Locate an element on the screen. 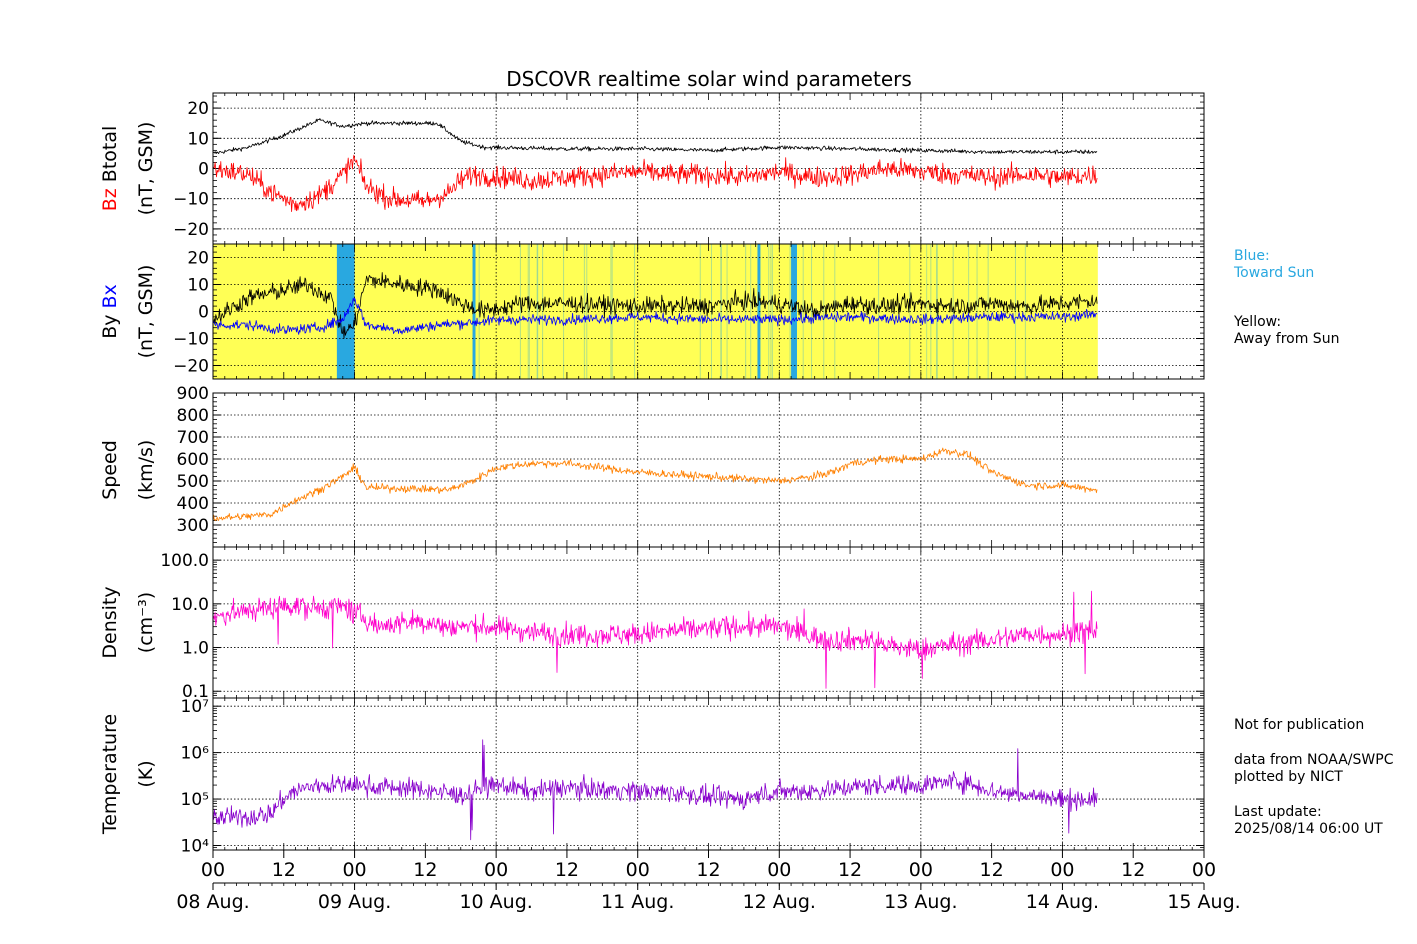 Image resolution: width=1417 pixels, height=944 pixels. y-axis-unit-label: (km/s) is located at coordinates (146, 470).